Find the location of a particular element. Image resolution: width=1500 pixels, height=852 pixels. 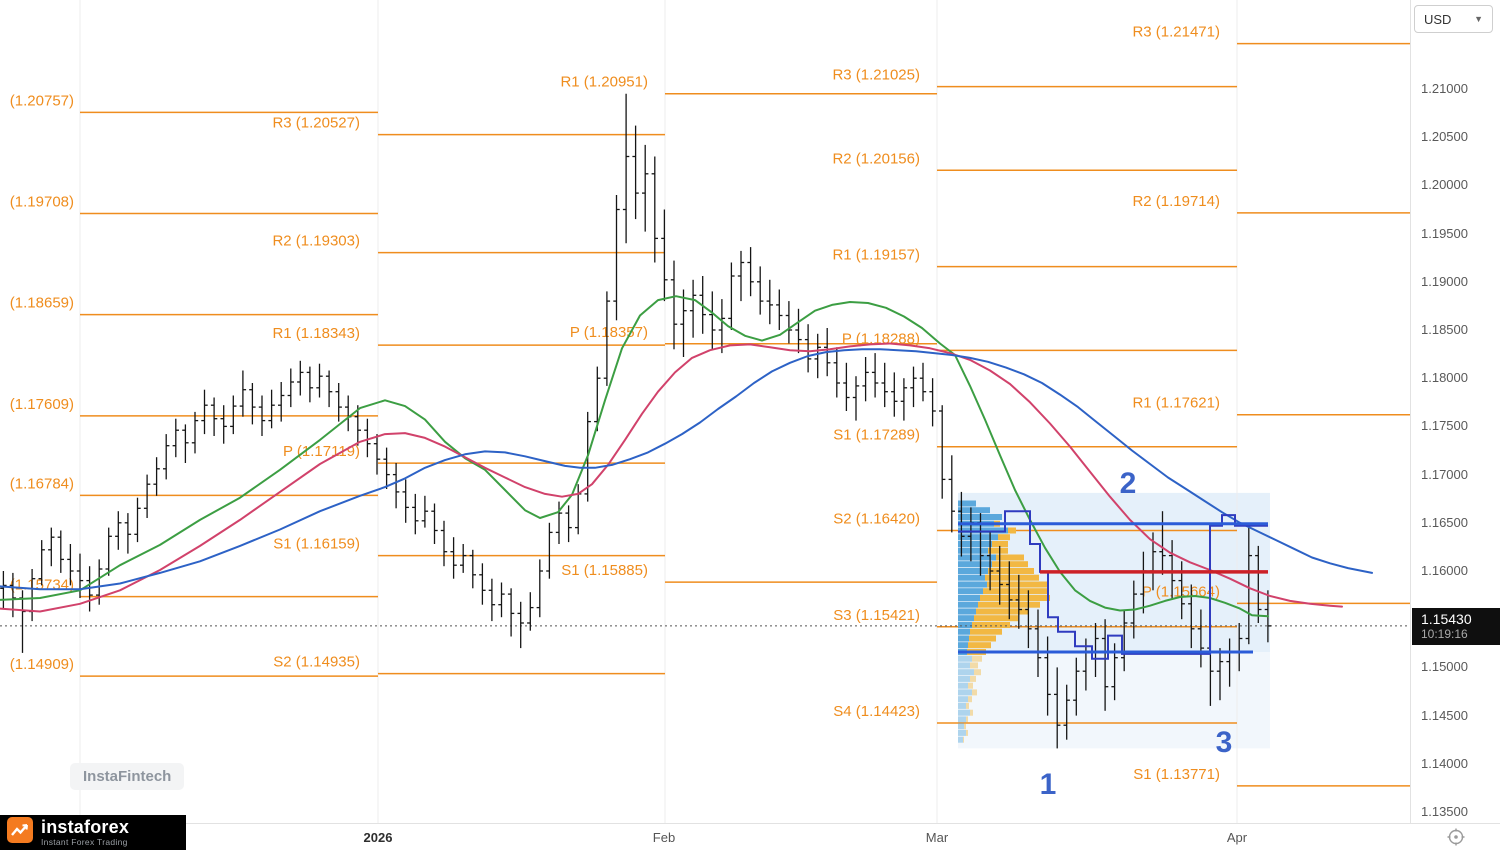

pivot-label: R3 (1.20527) is located at coordinates (316, 123).